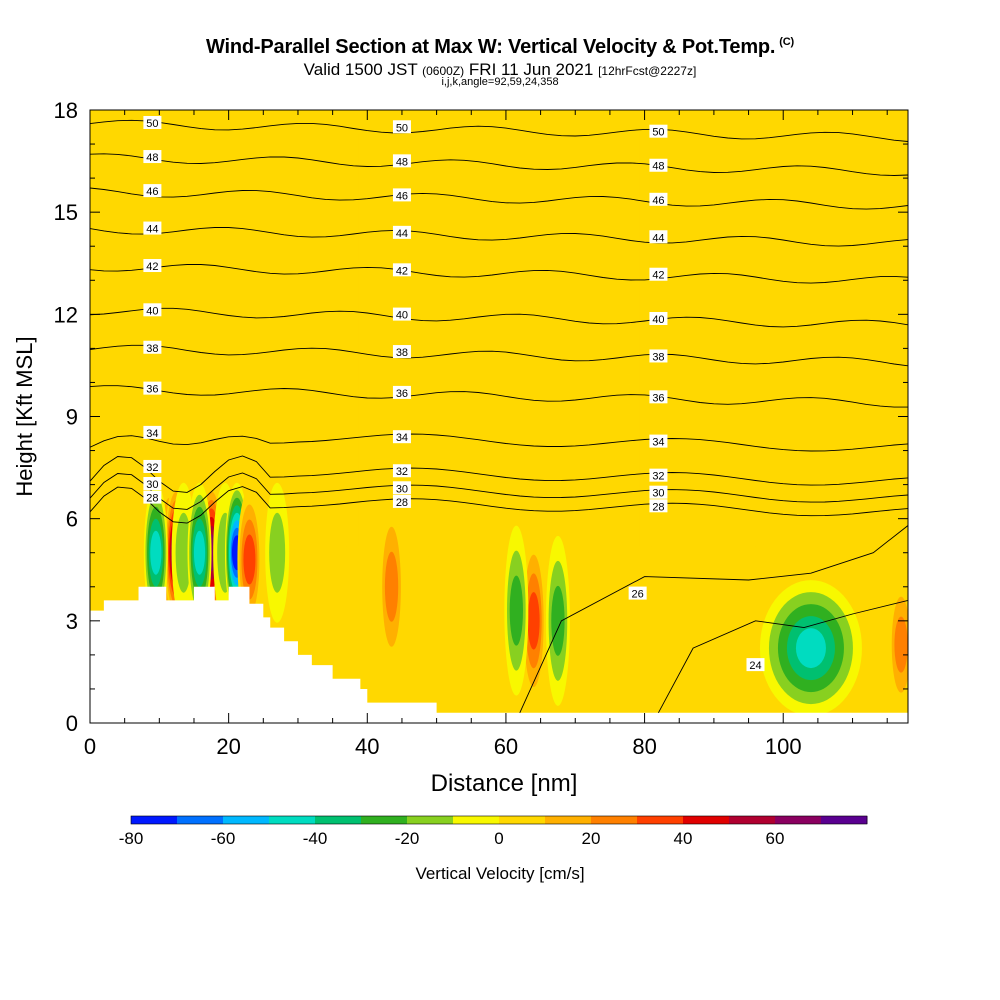 This screenshot has height=1000, width=1000. Describe the element at coordinates (66, 110) in the screenshot. I see `y-tick-label: 18` at that location.